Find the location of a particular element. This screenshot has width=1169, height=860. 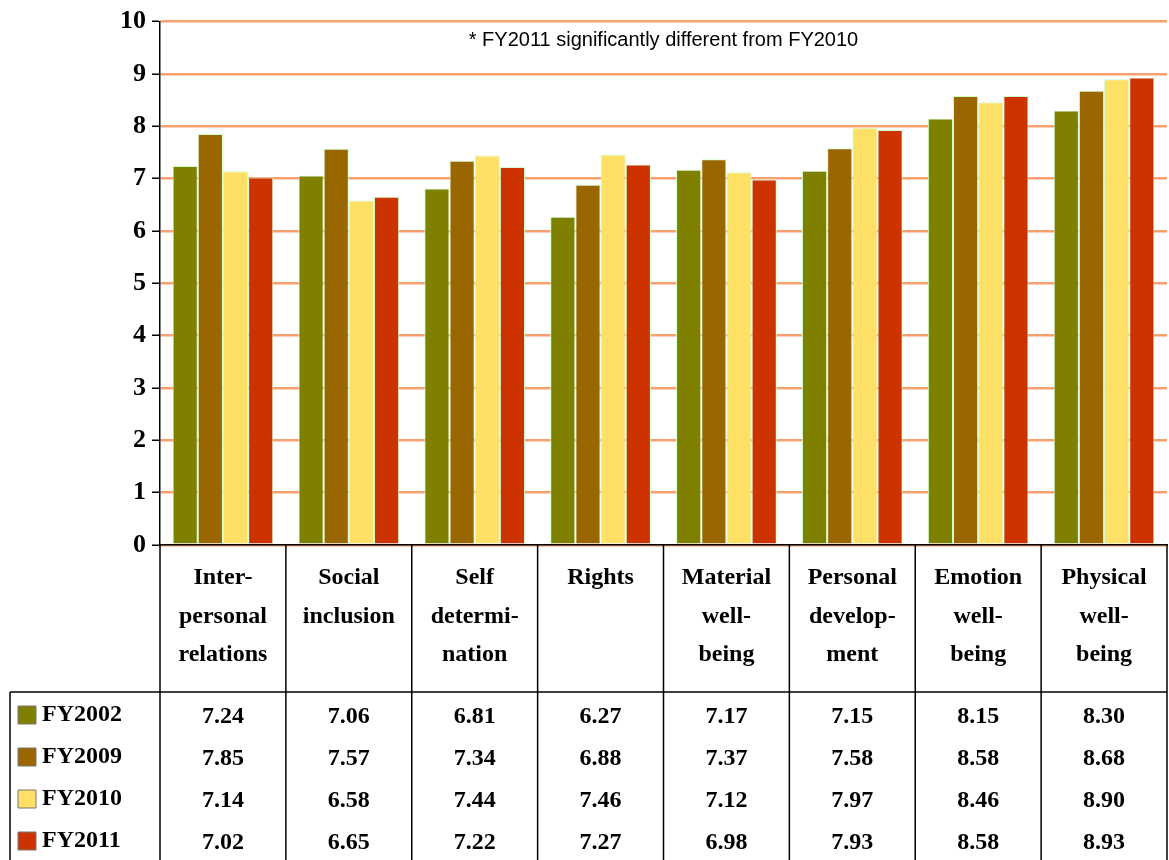

x-tick-label: Rights is located at coordinates (600, 576).